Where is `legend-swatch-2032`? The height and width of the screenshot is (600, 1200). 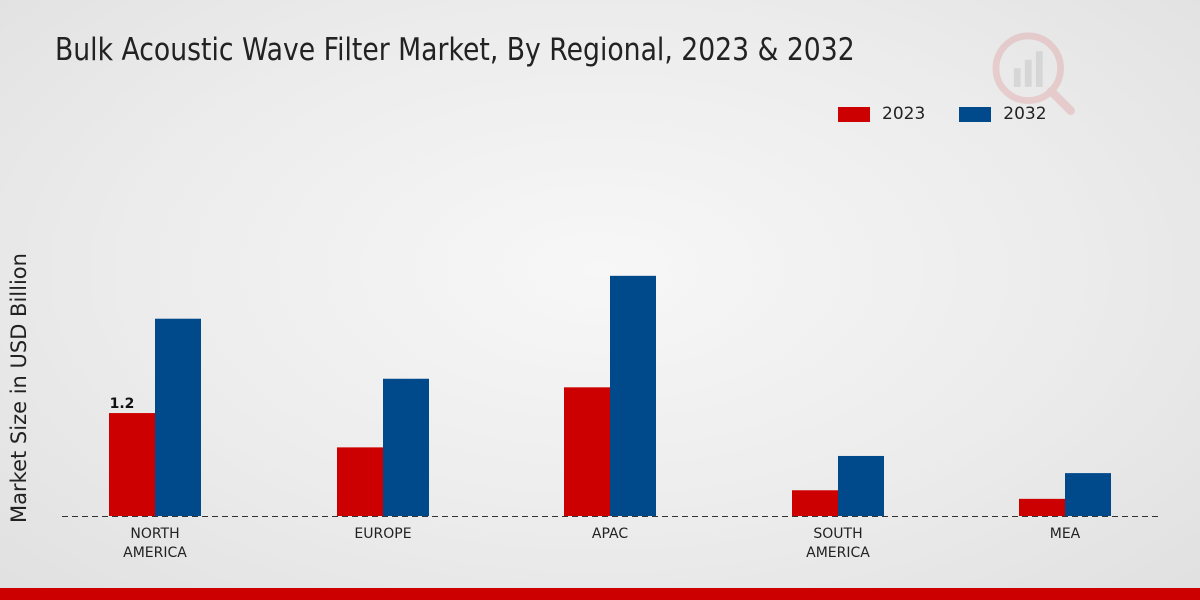 legend-swatch-2032 is located at coordinates (975, 114).